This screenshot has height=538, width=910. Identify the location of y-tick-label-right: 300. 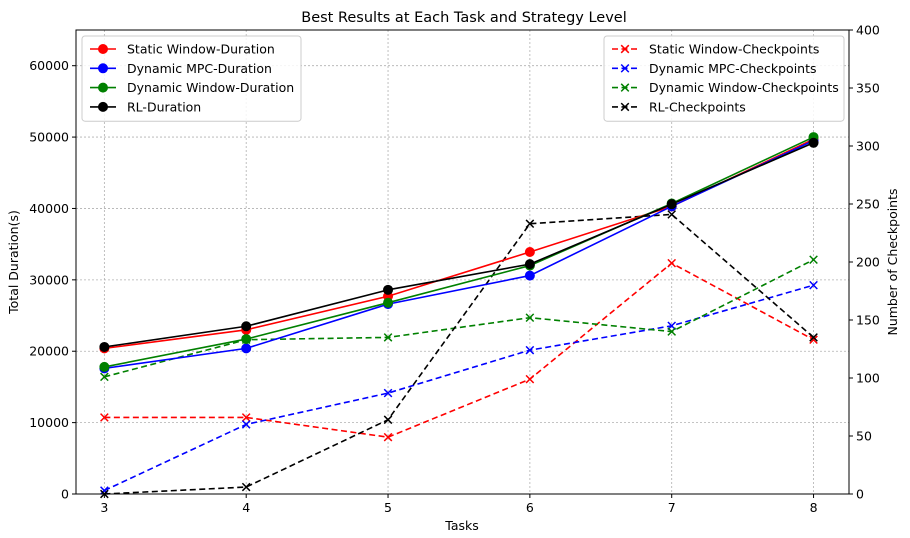
(868, 146).